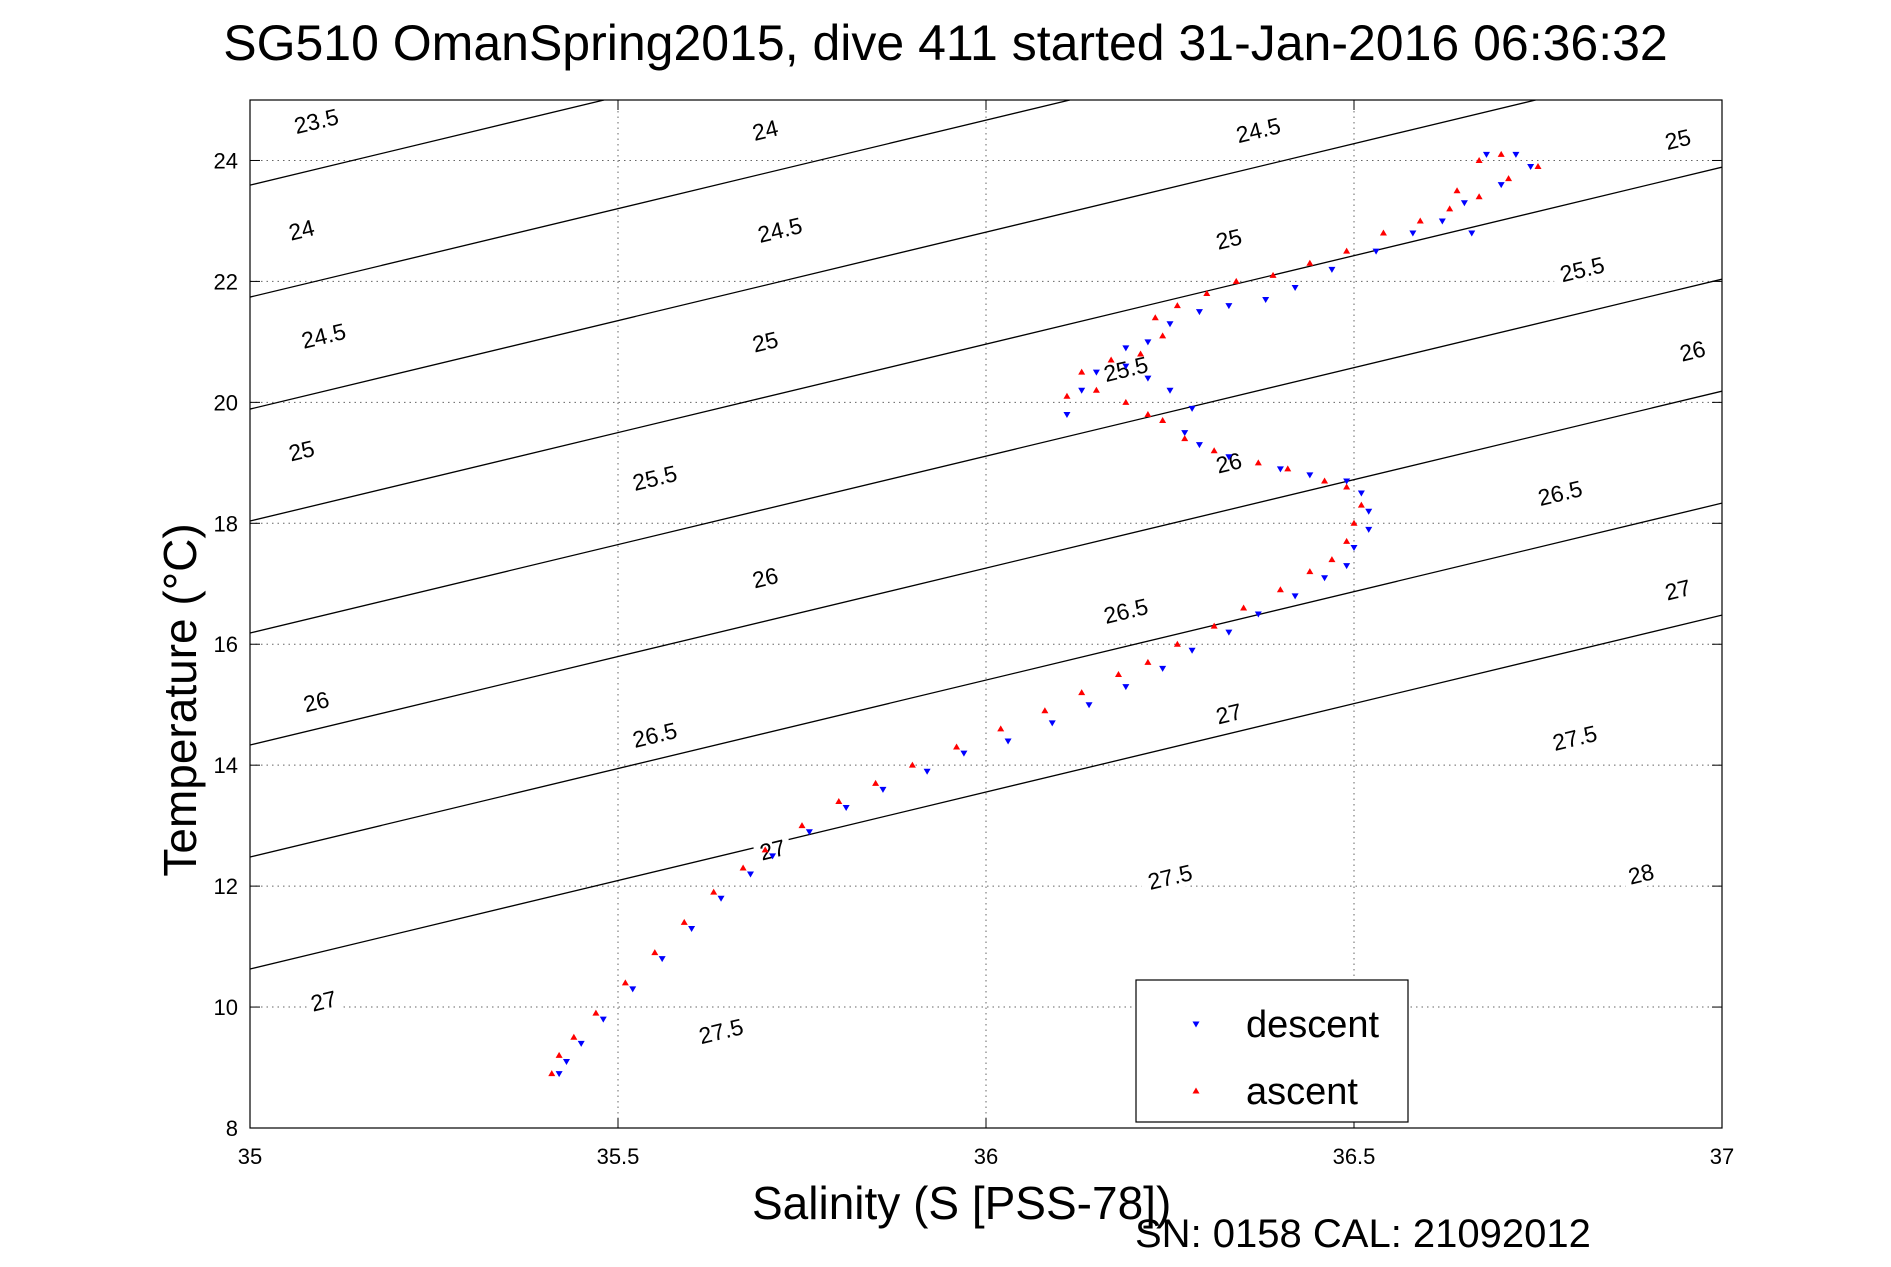  I want to click on isopycnal-label-text: 25.5, so click(1582, 269).